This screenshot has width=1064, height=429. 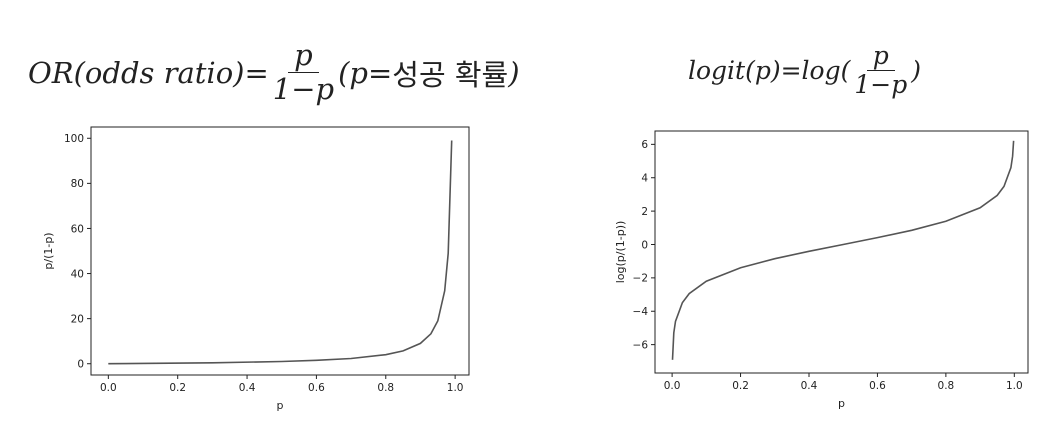 What do you see at coordinates (644, 179) in the screenshot?
I see `y-tick-label: 4` at bounding box center [644, 179].